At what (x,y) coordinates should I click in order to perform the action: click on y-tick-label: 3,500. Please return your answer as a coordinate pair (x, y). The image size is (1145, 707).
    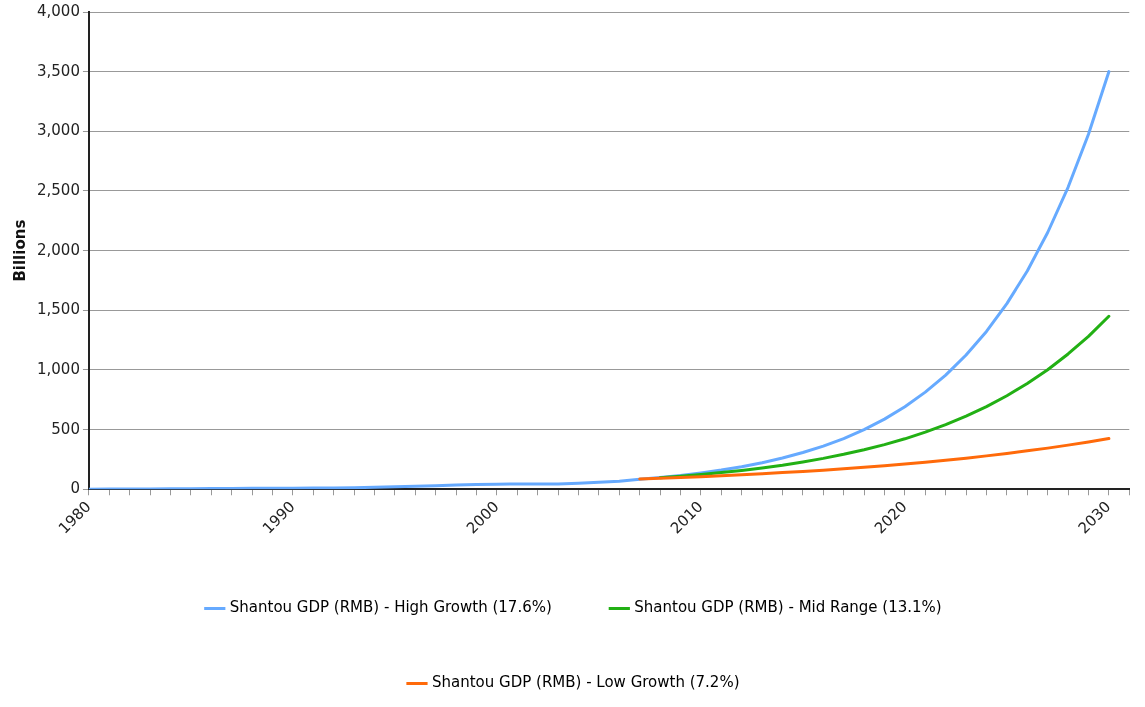
    Looking at the image, I should click on (58, 70).